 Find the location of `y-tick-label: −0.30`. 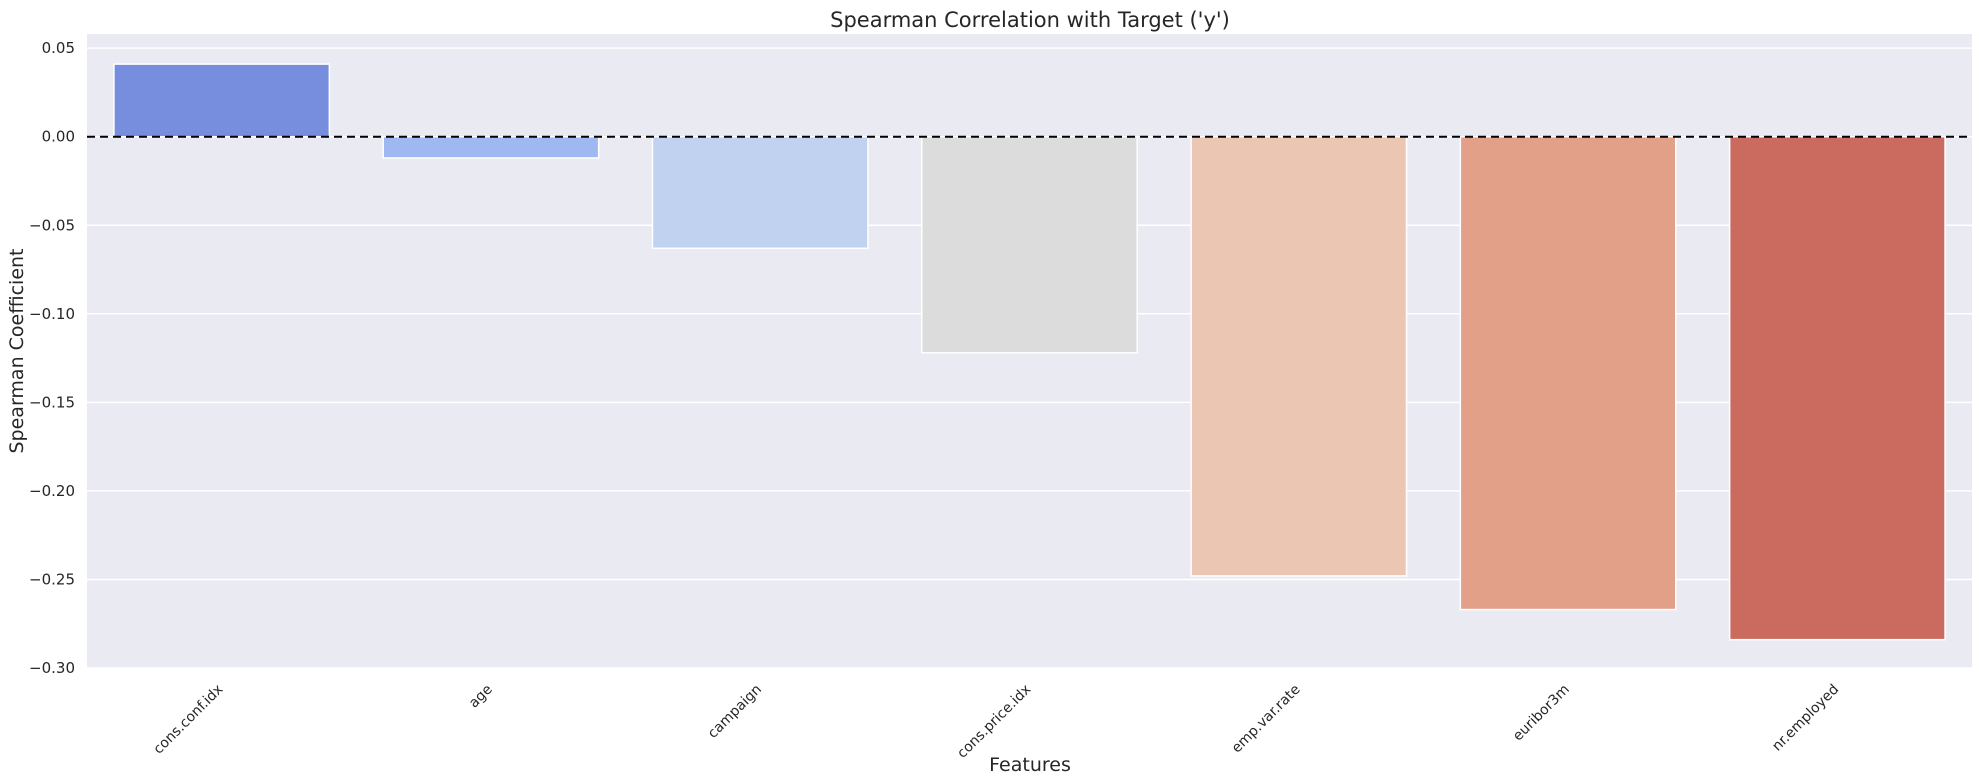

y-tick-label: −0.30 is located at coordinates (52, 668).